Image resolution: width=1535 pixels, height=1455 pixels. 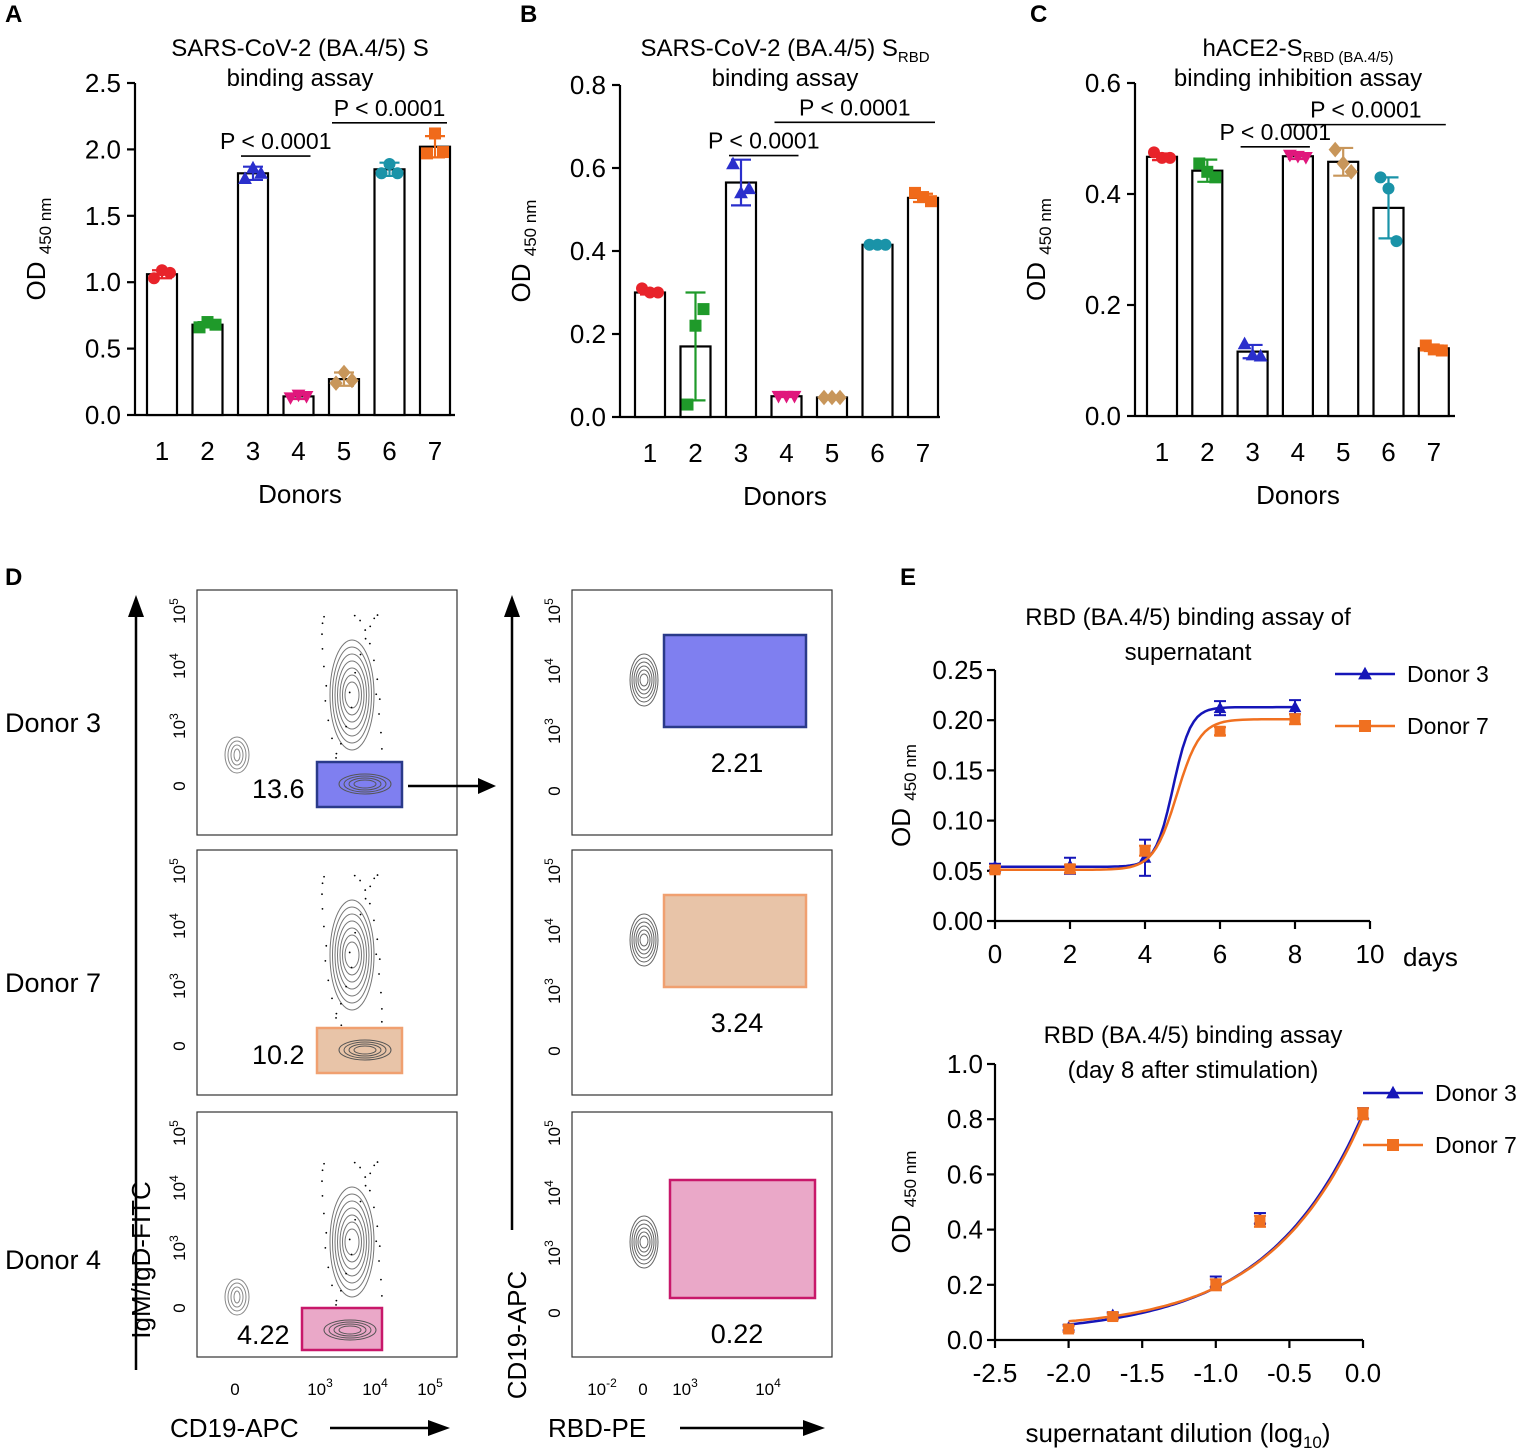 I want to click on chart-title-line2: binding inhibition assay, so click(x=1298, y=78).